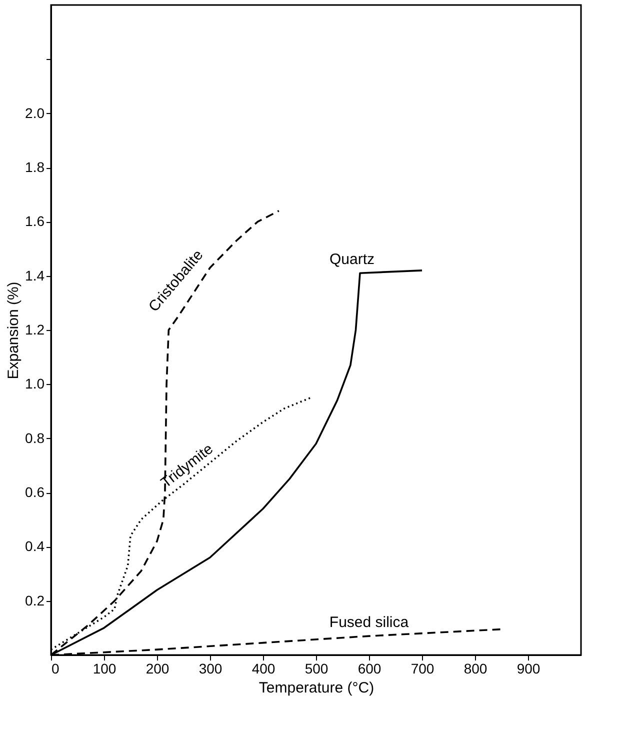 The height and width of the screenshot is (729, 635). What do you see at coordinates (369, 623) in the screenshot?
I see `series-label: Fused silica` at bounding box center [369, 623].